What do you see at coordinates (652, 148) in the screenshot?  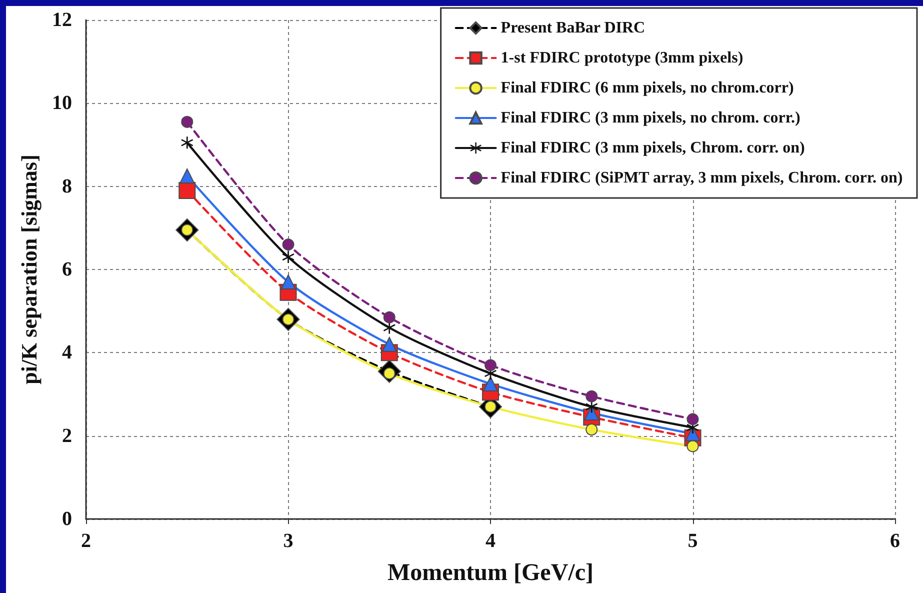 I see `legend-label: Final FDIRC (3 mm pixels, Chrom. corr. on)` at bounding box center [652, 148].